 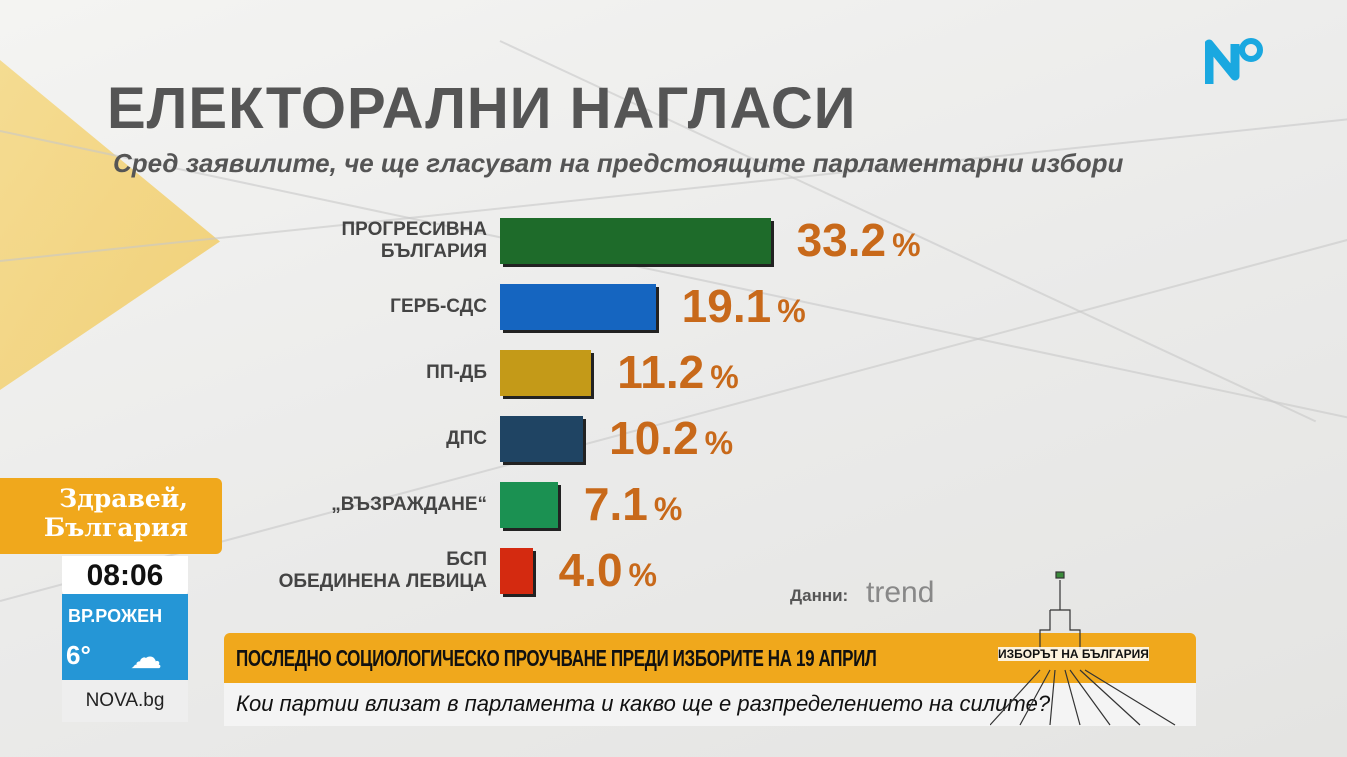 I want to click on weather-location: ВР.РОЖЕН, so click(x=115, y=616).